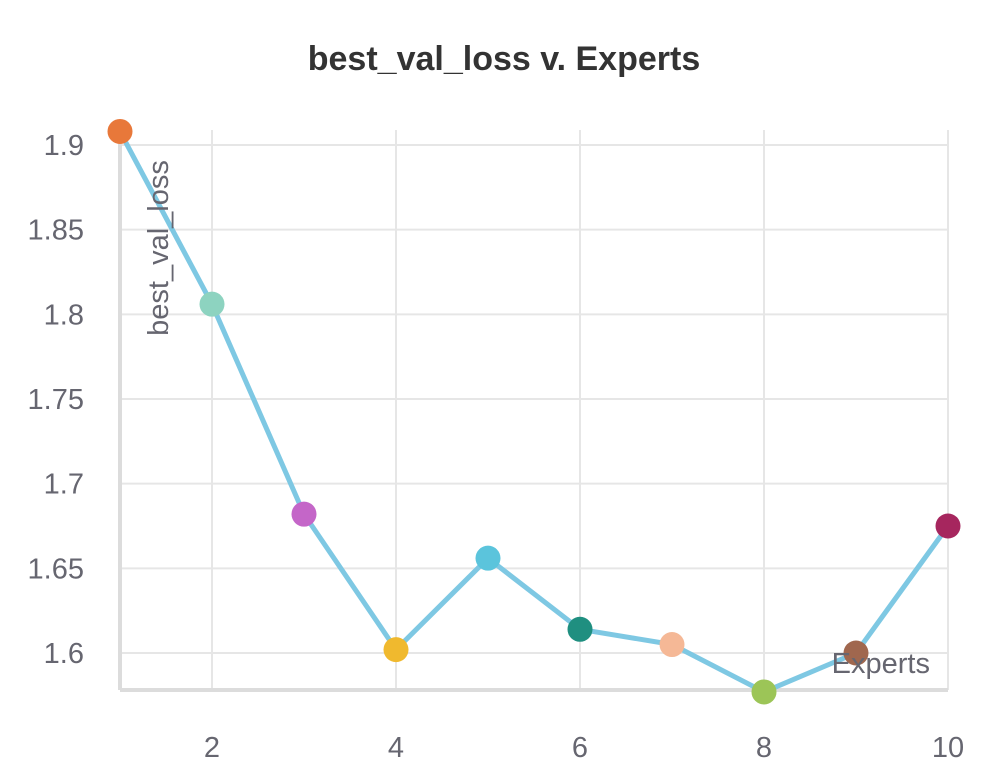 The height and width of the screenshot is (783, 1008). I want to click on x-axis-label: Experts, so click(881, 664).